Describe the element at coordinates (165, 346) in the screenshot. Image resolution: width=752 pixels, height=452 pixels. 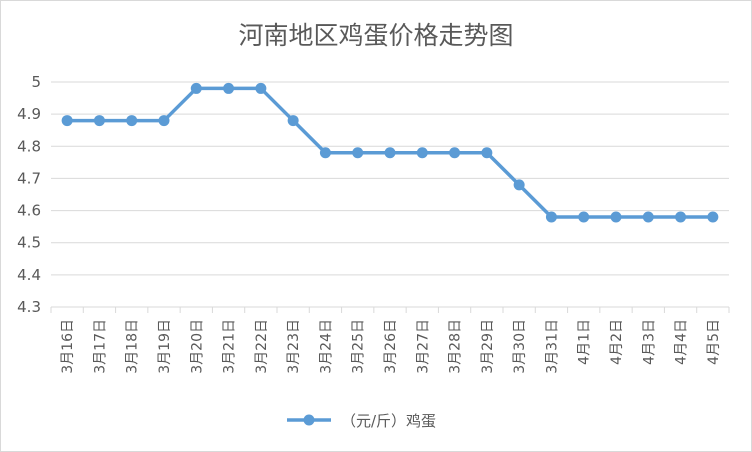
I see `x-tick-label: 3月19日` at that location.